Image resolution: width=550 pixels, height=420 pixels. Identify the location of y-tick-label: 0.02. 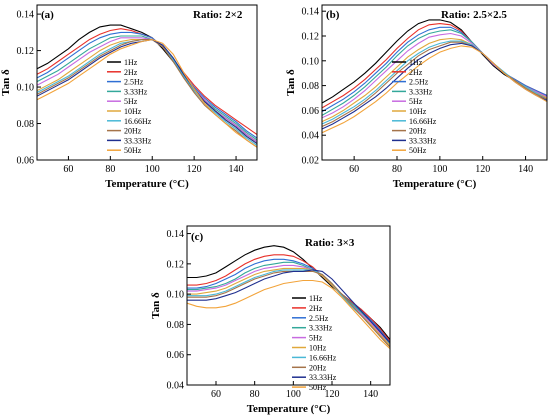
(311, 161).